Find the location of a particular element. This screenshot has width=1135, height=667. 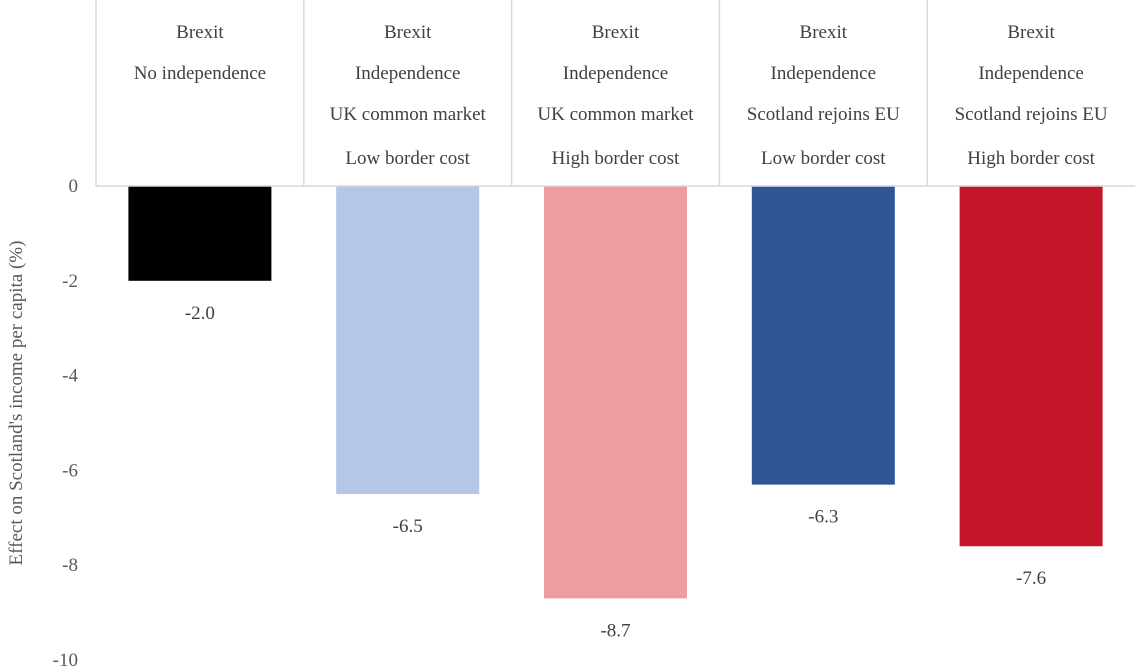

bar-value-label: -6.3 is located at coordinates (823, 517).